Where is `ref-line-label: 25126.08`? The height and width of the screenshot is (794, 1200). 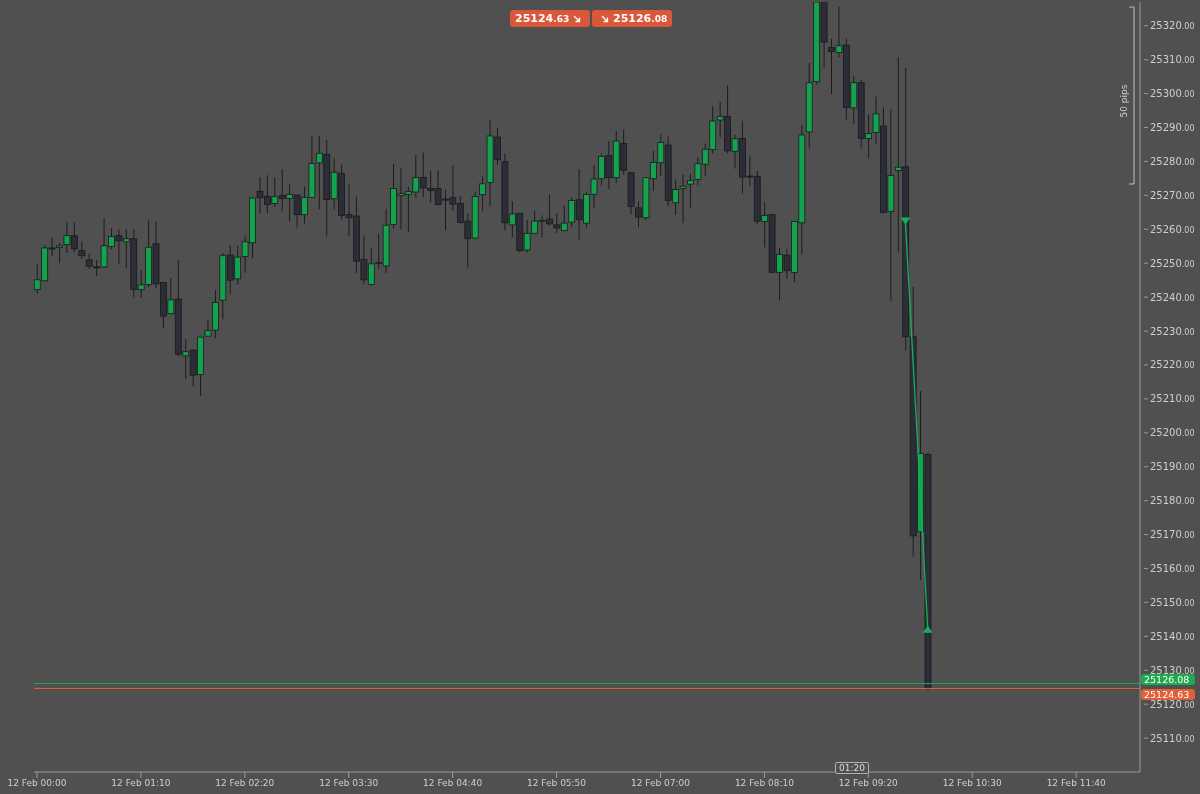
ref-line-label: 25126.08 is located at coordinates (1167, 680).